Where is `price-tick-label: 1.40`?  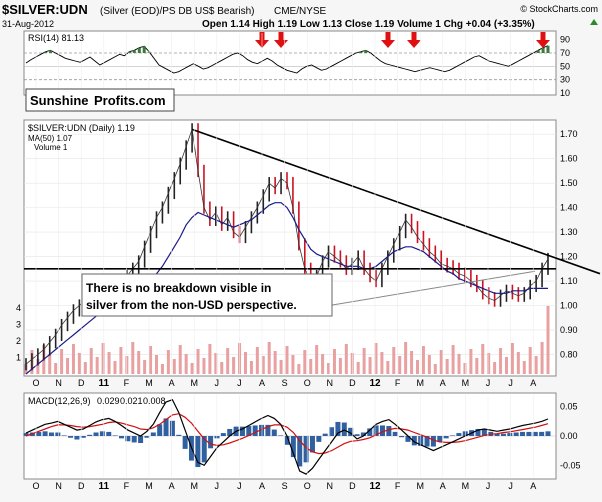 price-tick-label: 1.40 is located at coordinates (569, 208).